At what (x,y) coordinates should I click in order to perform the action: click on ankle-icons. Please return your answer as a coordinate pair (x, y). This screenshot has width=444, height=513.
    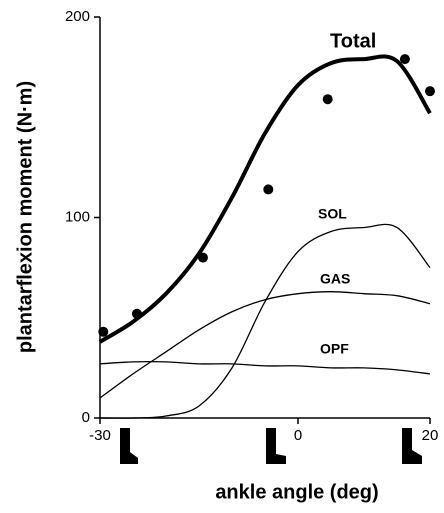
    Looking at the image, I should click on (271, 446).